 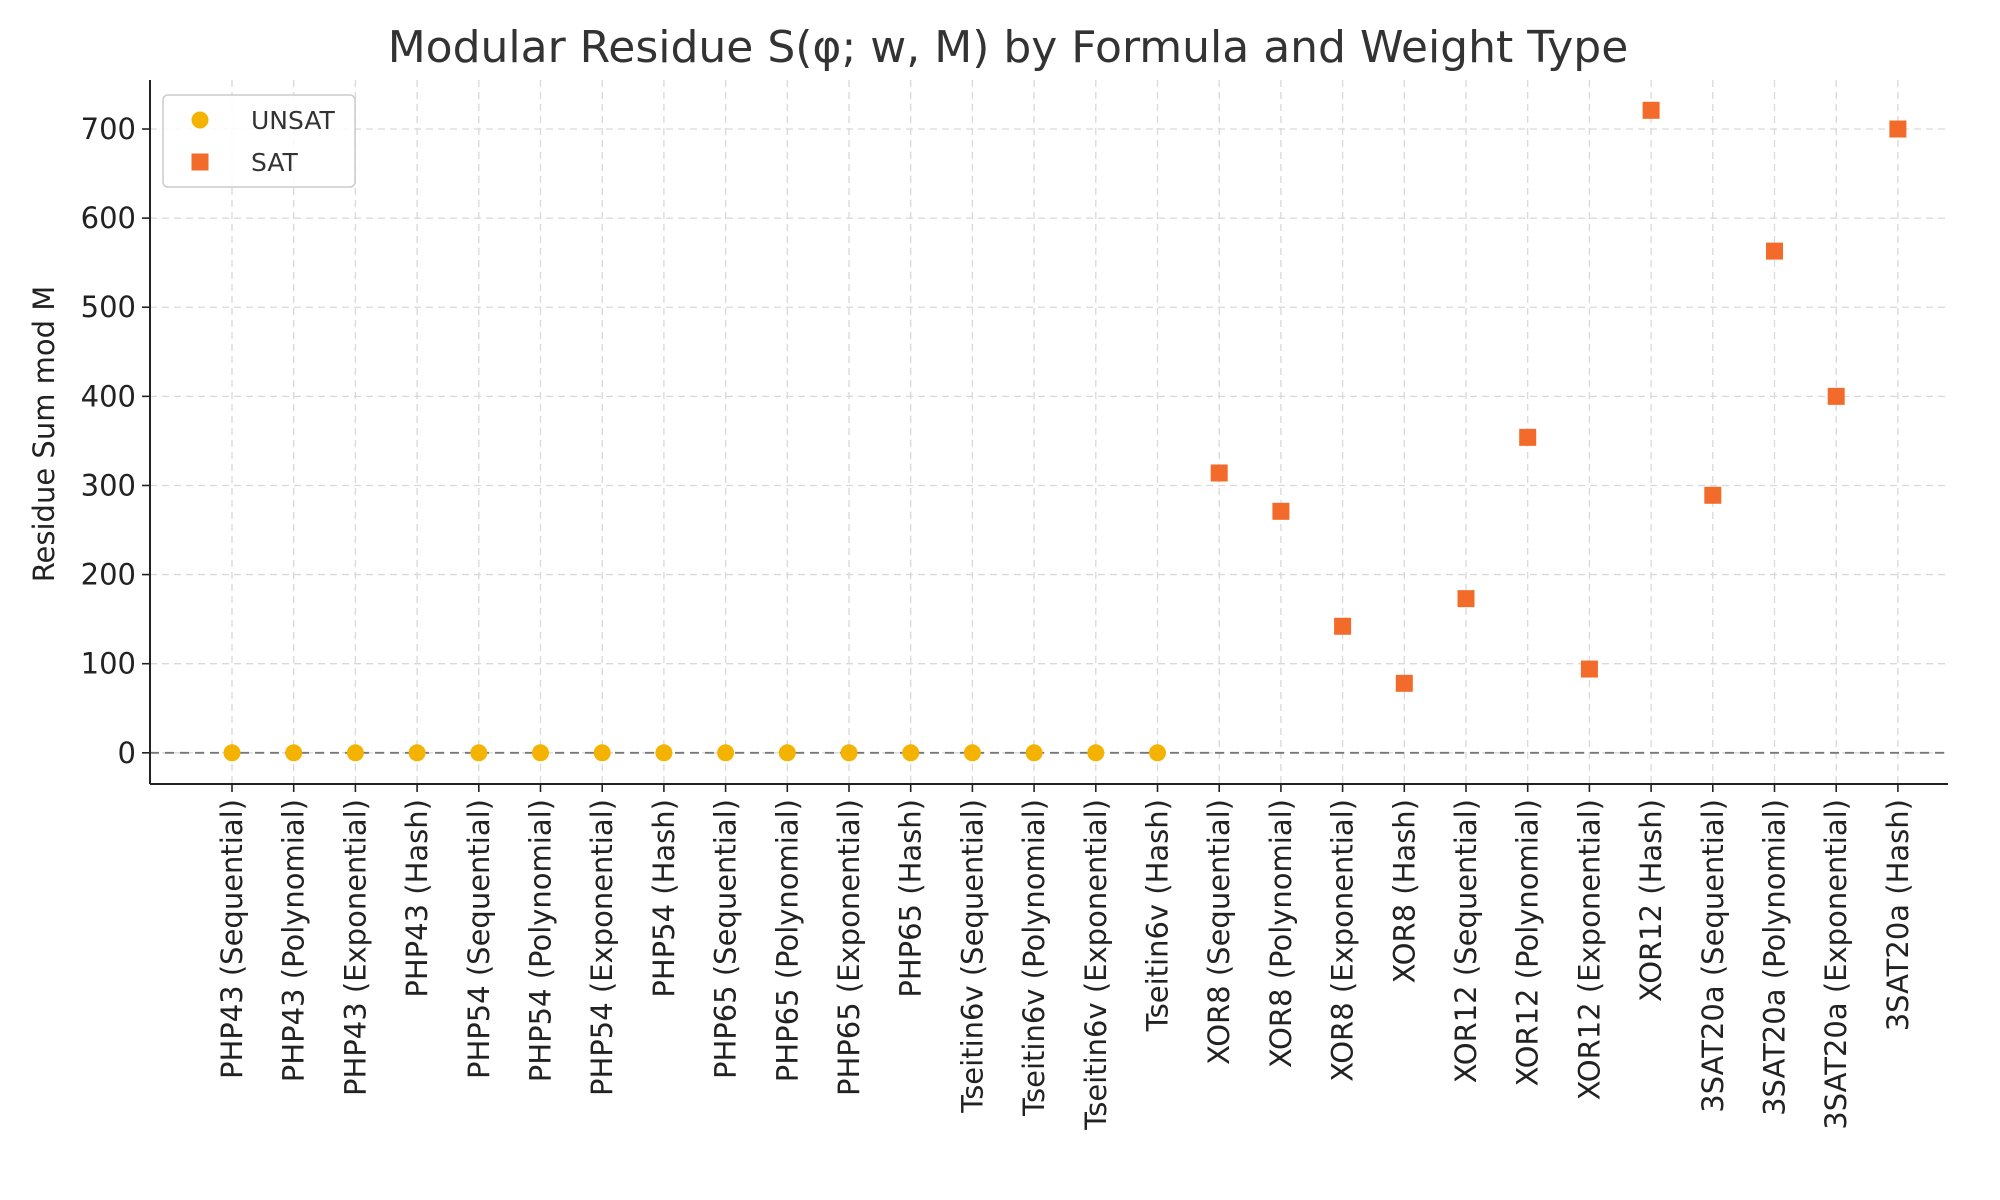 What do you see at coordinates (200, 120) in the screenshot?
I see `legend-marker-unsat` at bounding box center [200, 120].